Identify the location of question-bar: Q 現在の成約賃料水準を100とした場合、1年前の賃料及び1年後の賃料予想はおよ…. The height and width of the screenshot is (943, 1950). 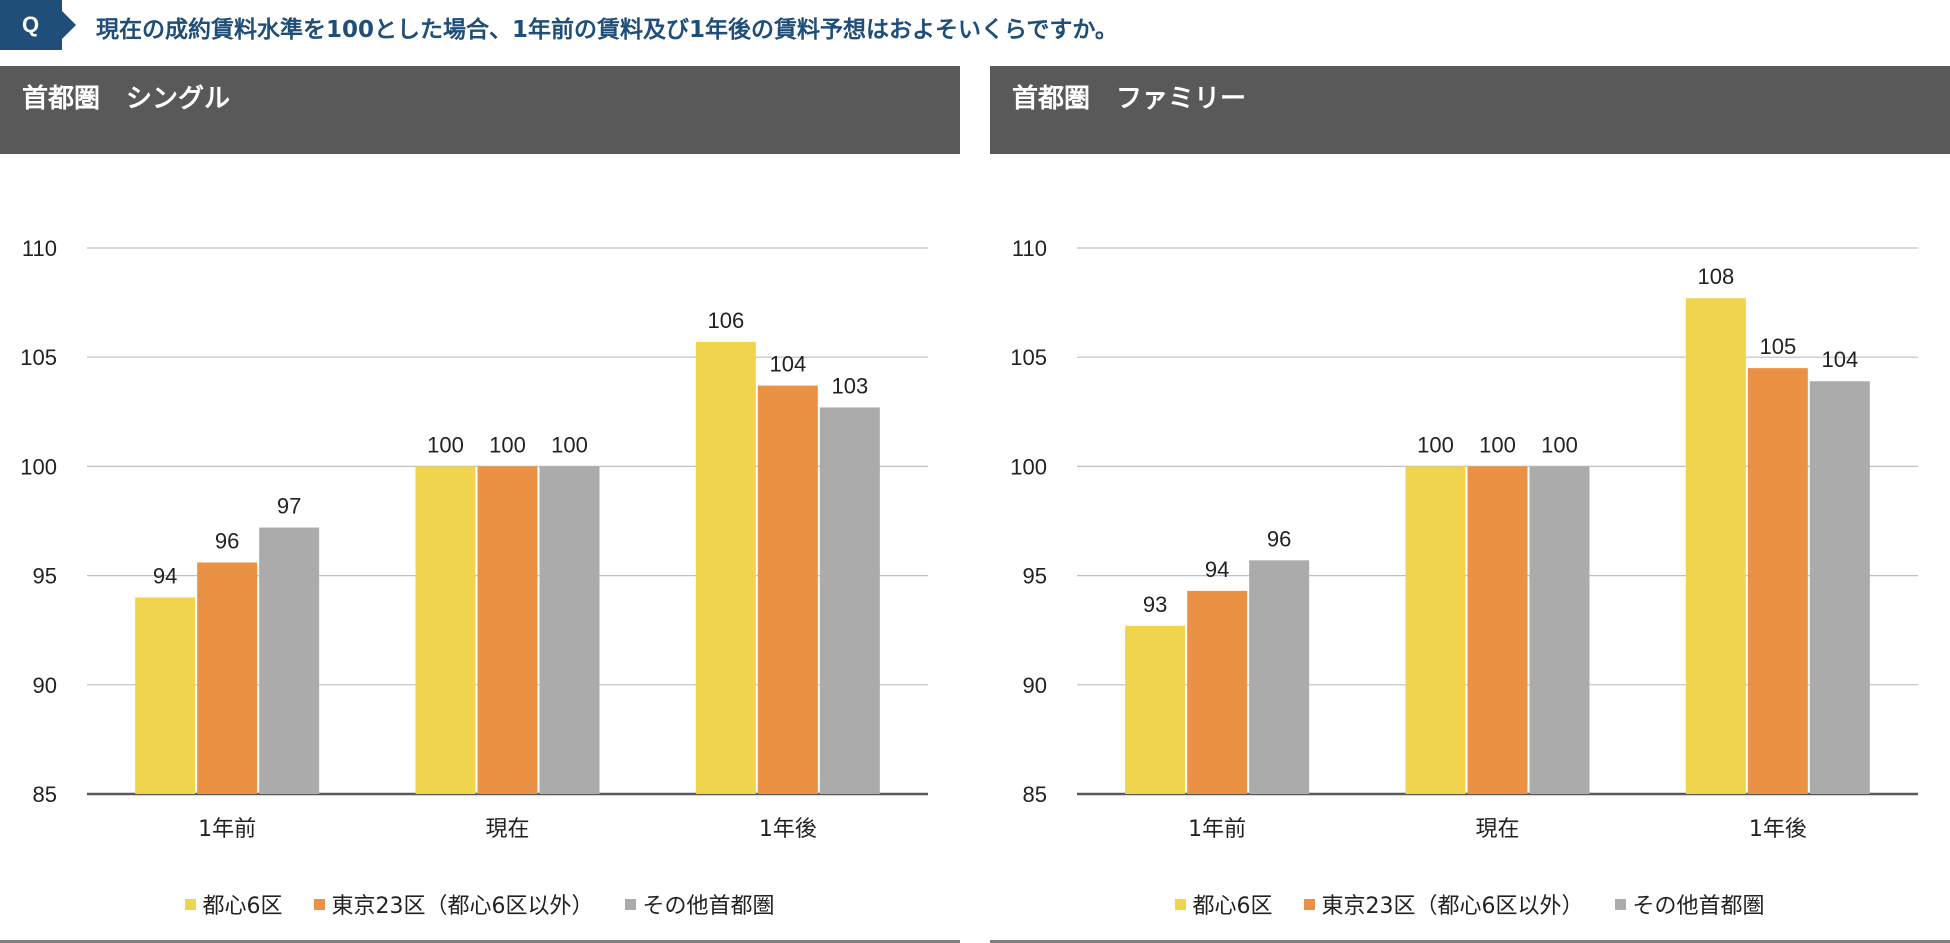
(975, 26).